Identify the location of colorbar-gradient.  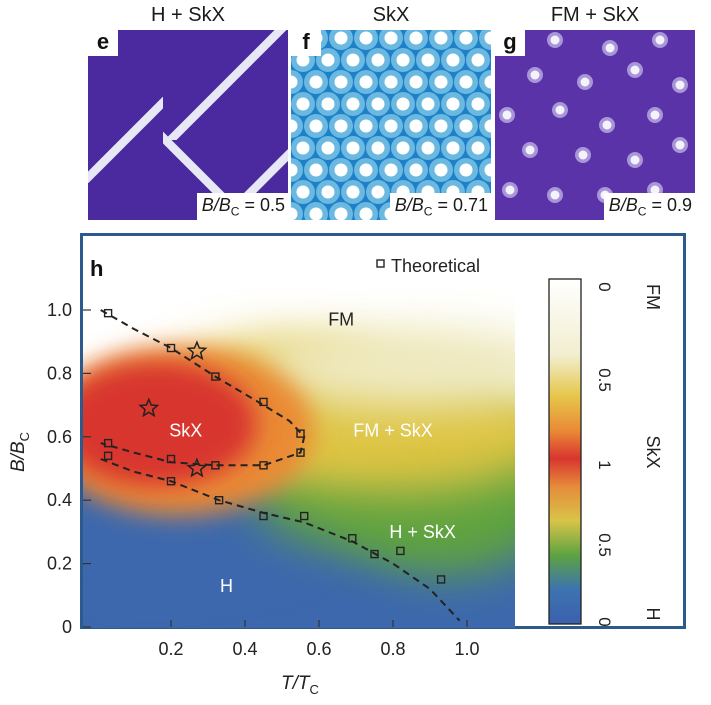
(565, 451).